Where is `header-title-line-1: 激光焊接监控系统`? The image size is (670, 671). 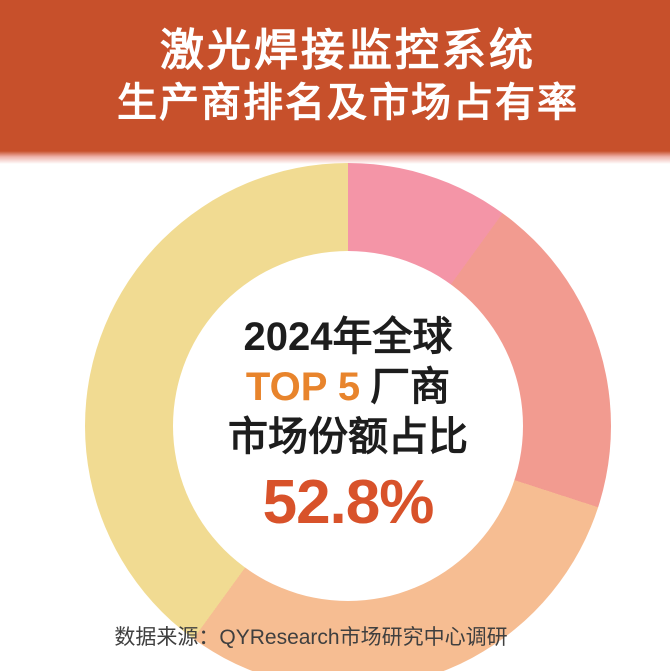 header-title-line-1: 激光焊接监控系统 is located at coordinates (348, 50).